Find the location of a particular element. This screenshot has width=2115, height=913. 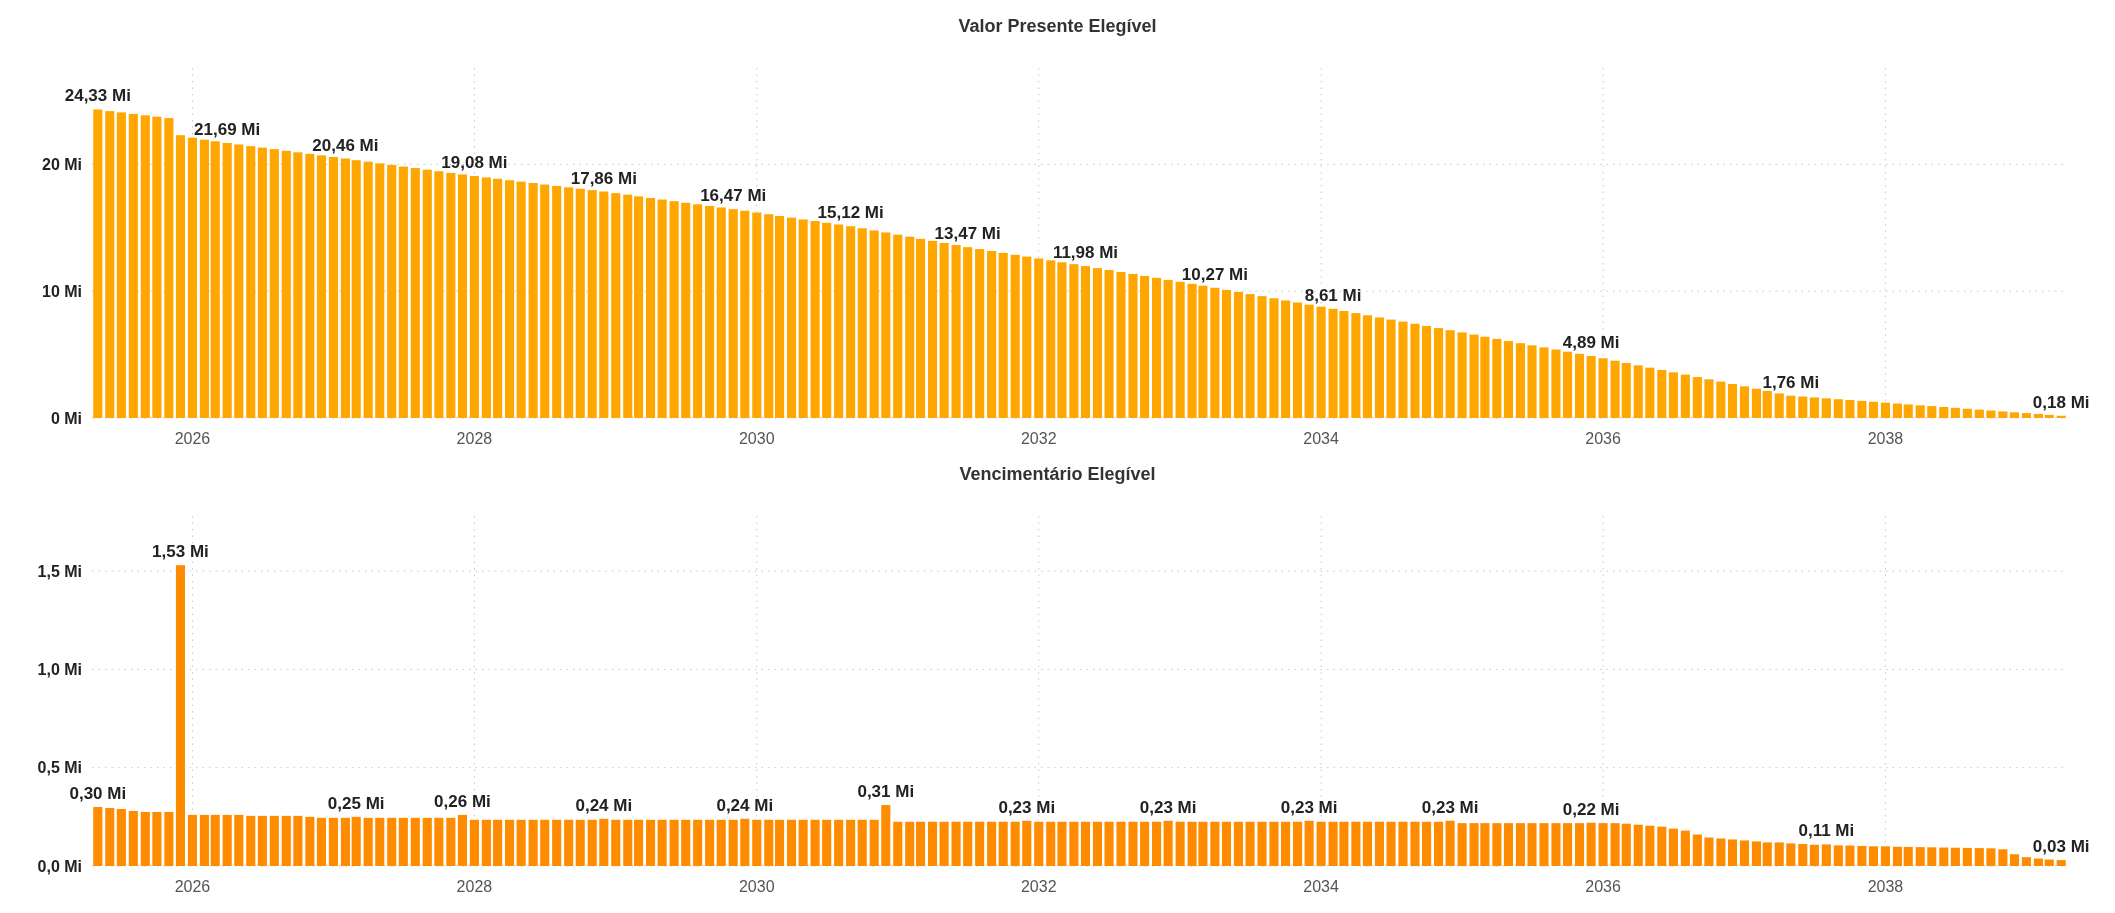

data-label: 0,24 Mi is located at coordinates (745, 805).